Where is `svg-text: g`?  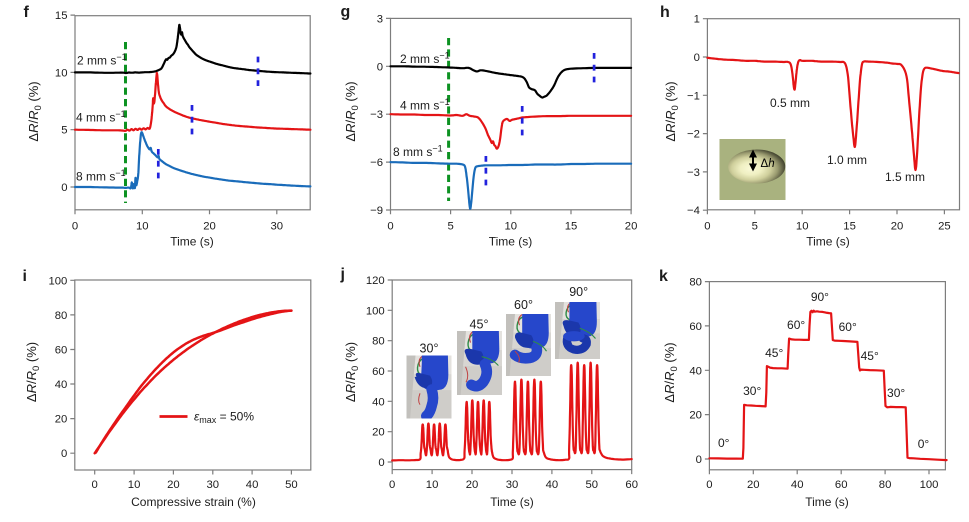 svg-text: g is located at coordinates (346, 12).